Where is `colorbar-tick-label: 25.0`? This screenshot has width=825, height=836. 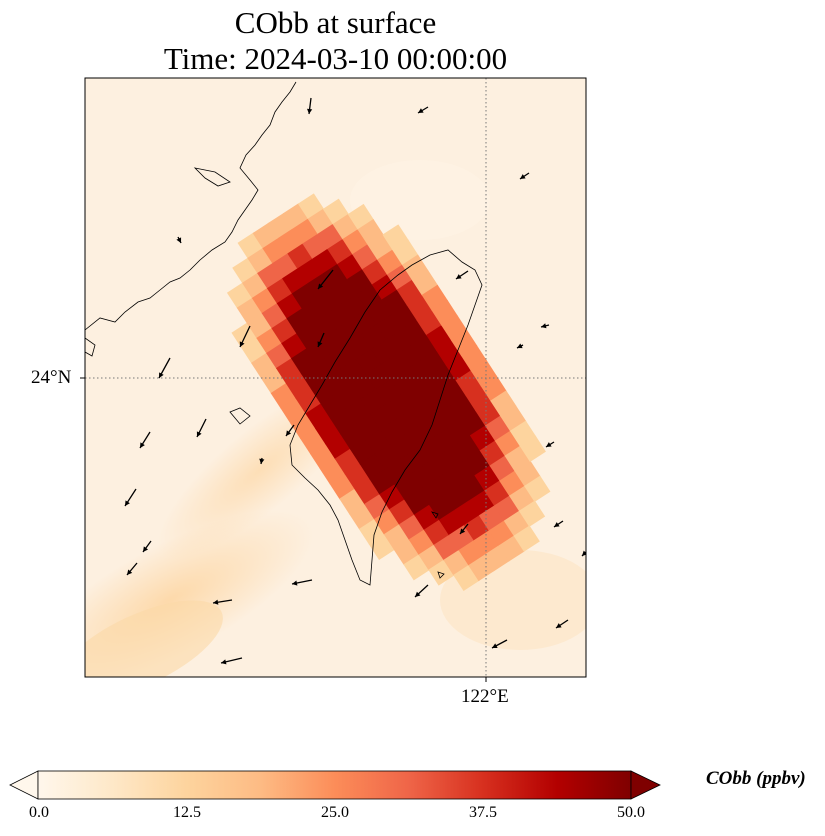
colorbar-tick-label: 25.0 is located at coordinates (335, 812).